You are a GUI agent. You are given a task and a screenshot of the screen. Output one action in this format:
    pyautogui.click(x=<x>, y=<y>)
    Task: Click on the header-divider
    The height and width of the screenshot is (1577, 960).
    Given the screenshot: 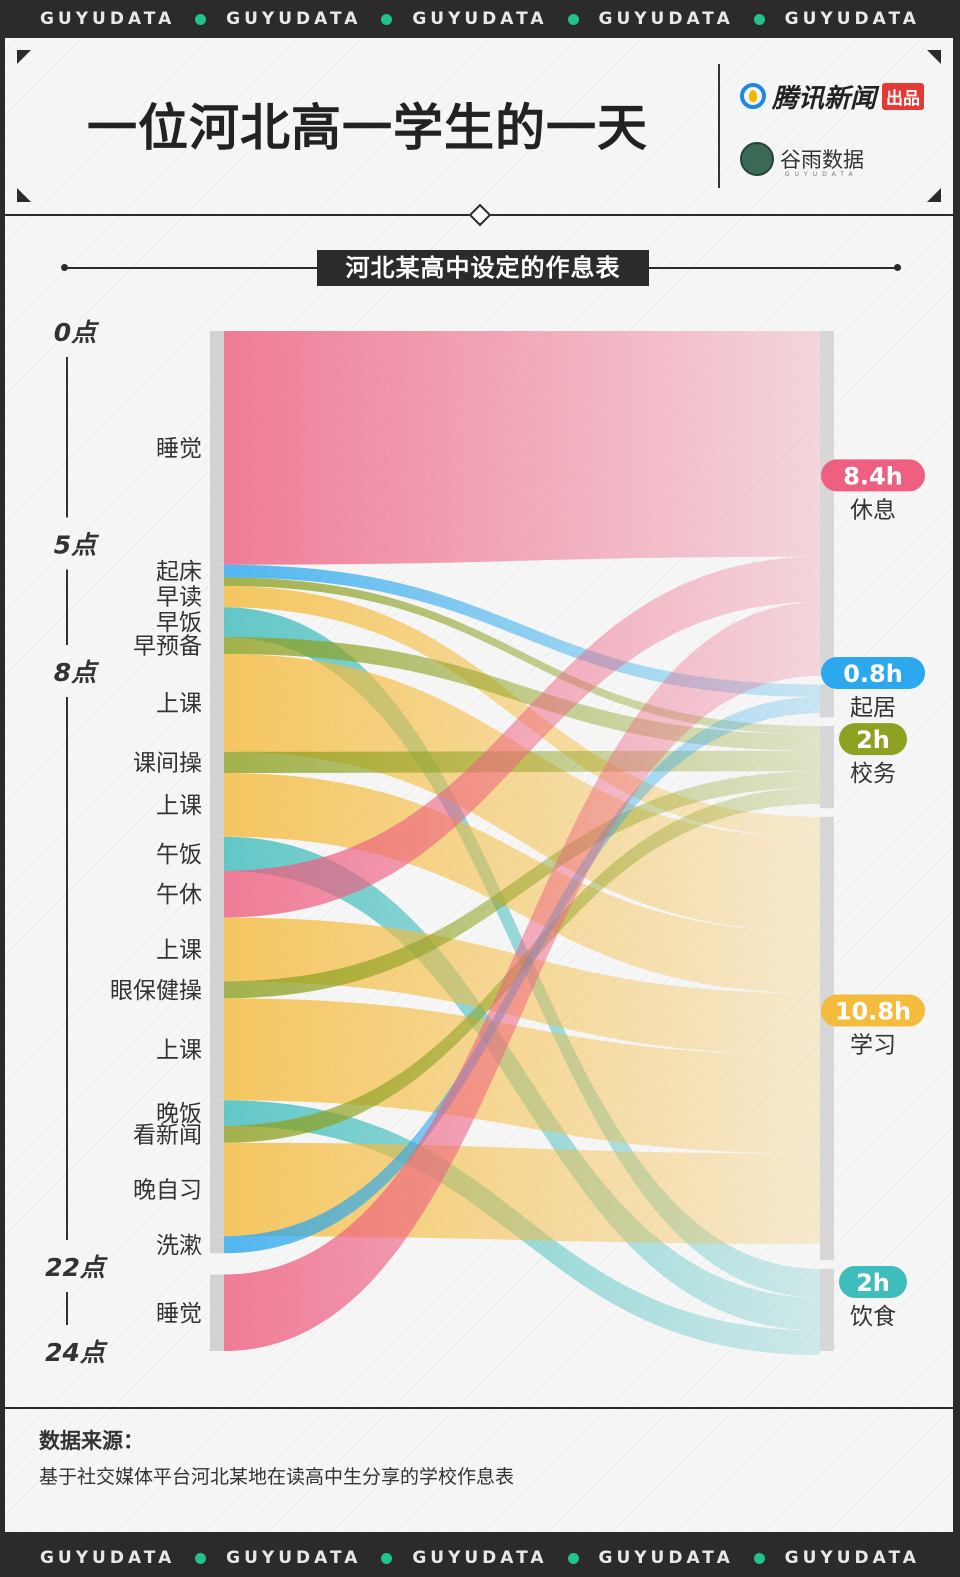 What is the action you would take?
    pyautogui.click(x=719, y=126)
    